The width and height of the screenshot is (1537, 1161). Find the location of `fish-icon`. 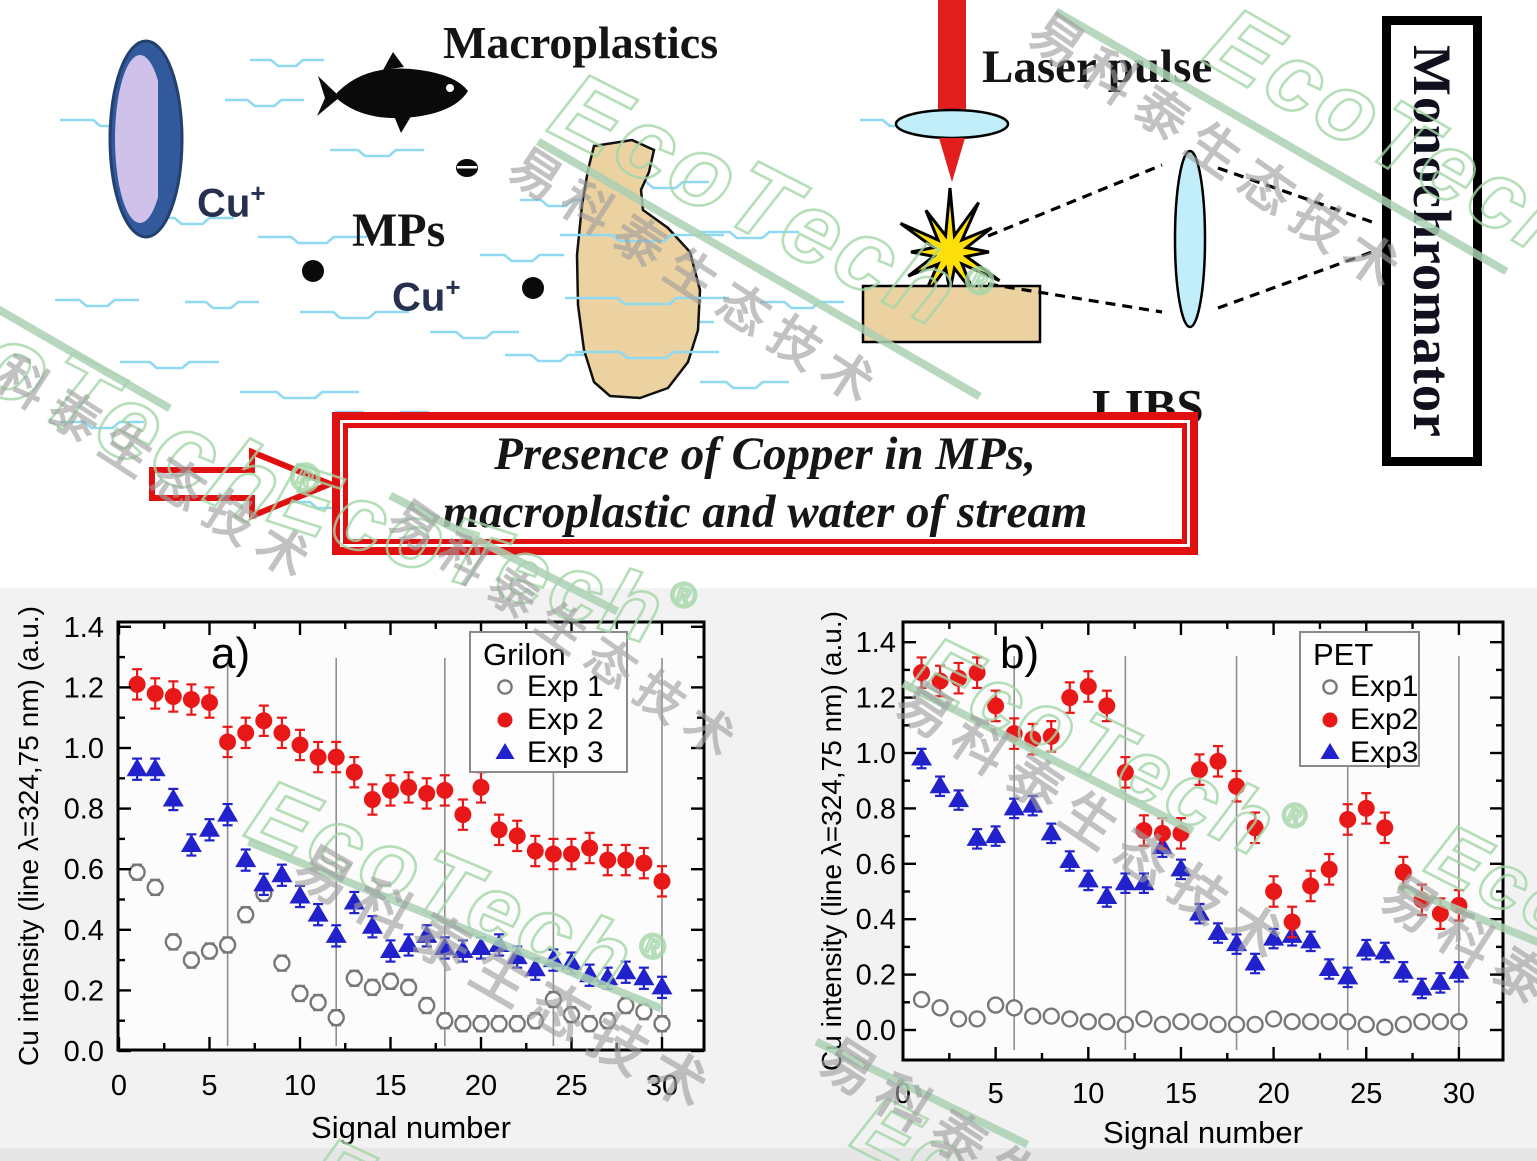

fish-icon is located at coordinates (392, 92).